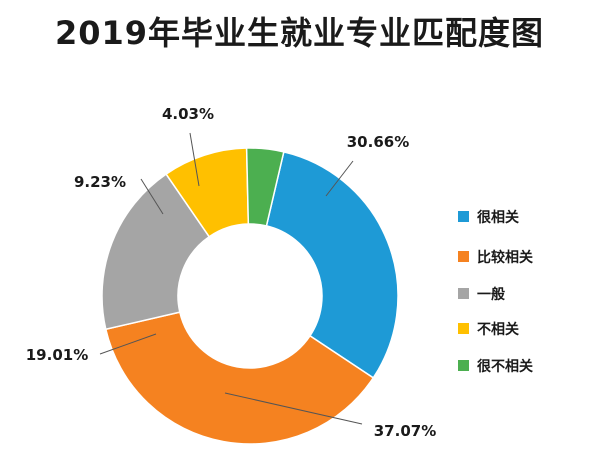 This screenshot has height=453, width=599. Describe the element at coordinates (57, 355) in the screenshot. I see `data-label-3: 19.01%` at that location.